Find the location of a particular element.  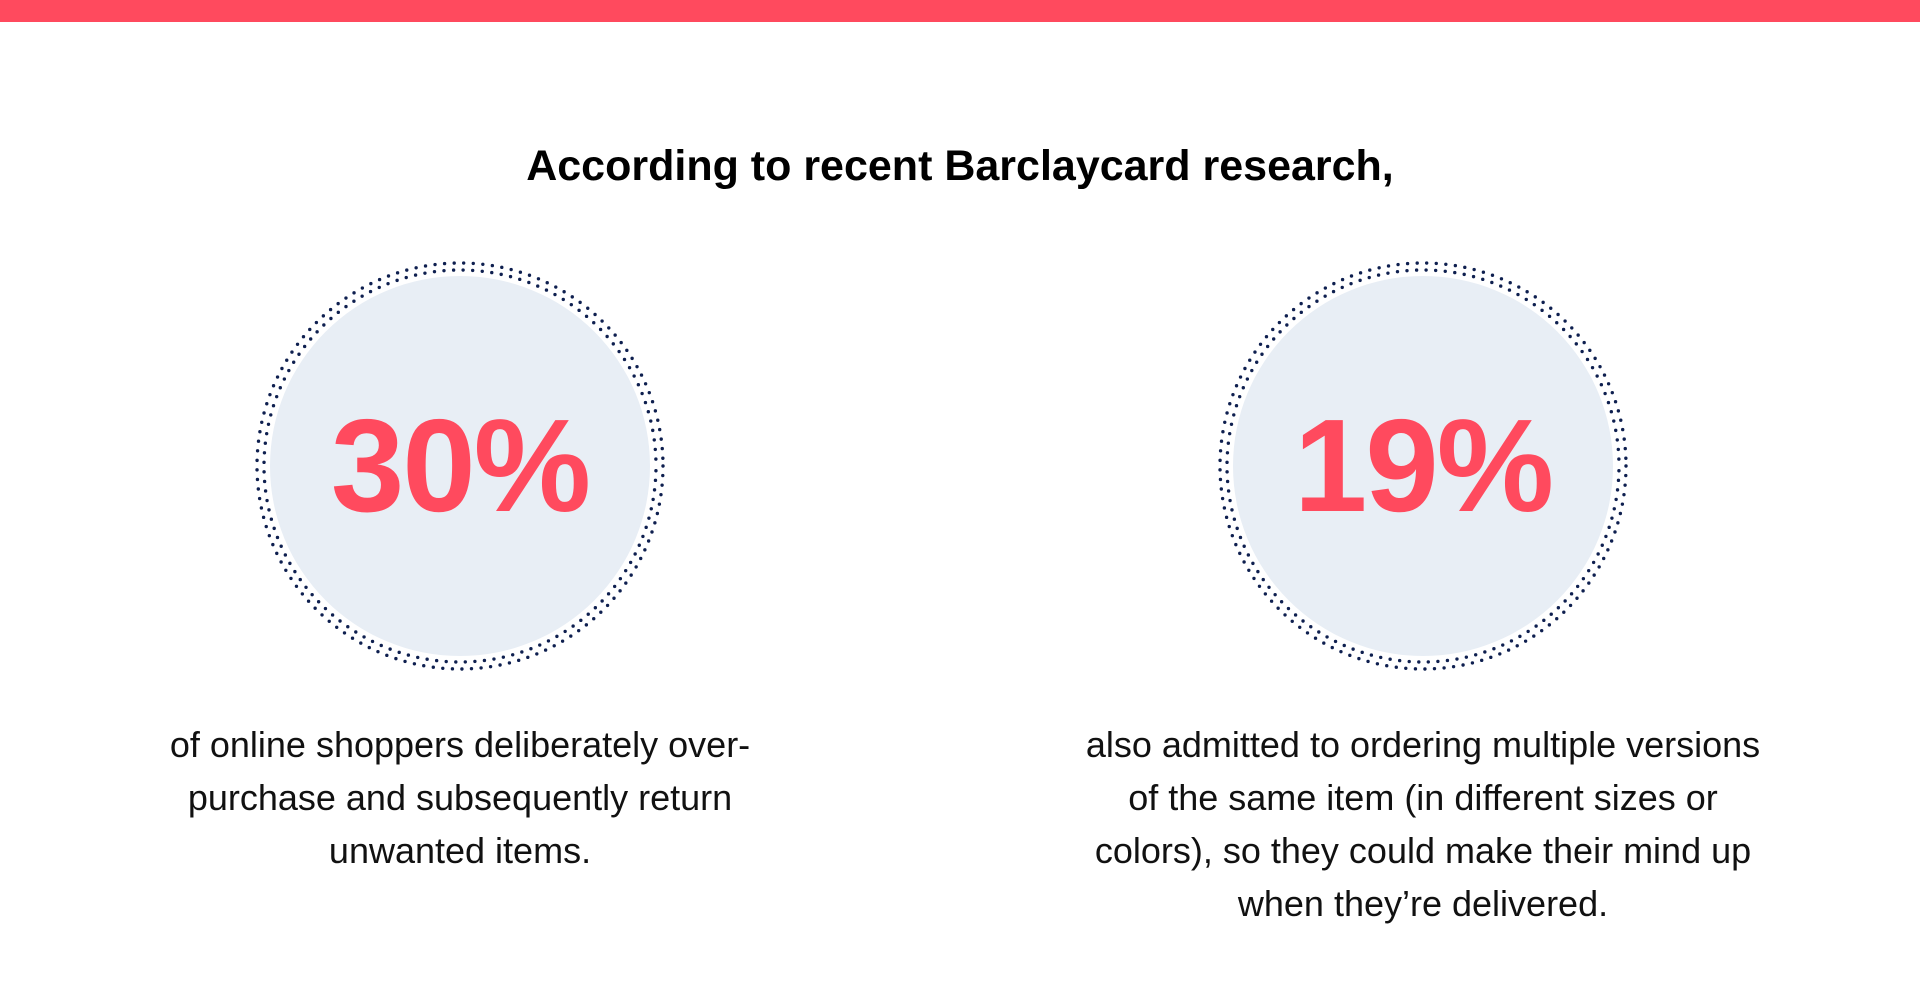

stat-value-2: 19% is located at coordinates (1423, 465).